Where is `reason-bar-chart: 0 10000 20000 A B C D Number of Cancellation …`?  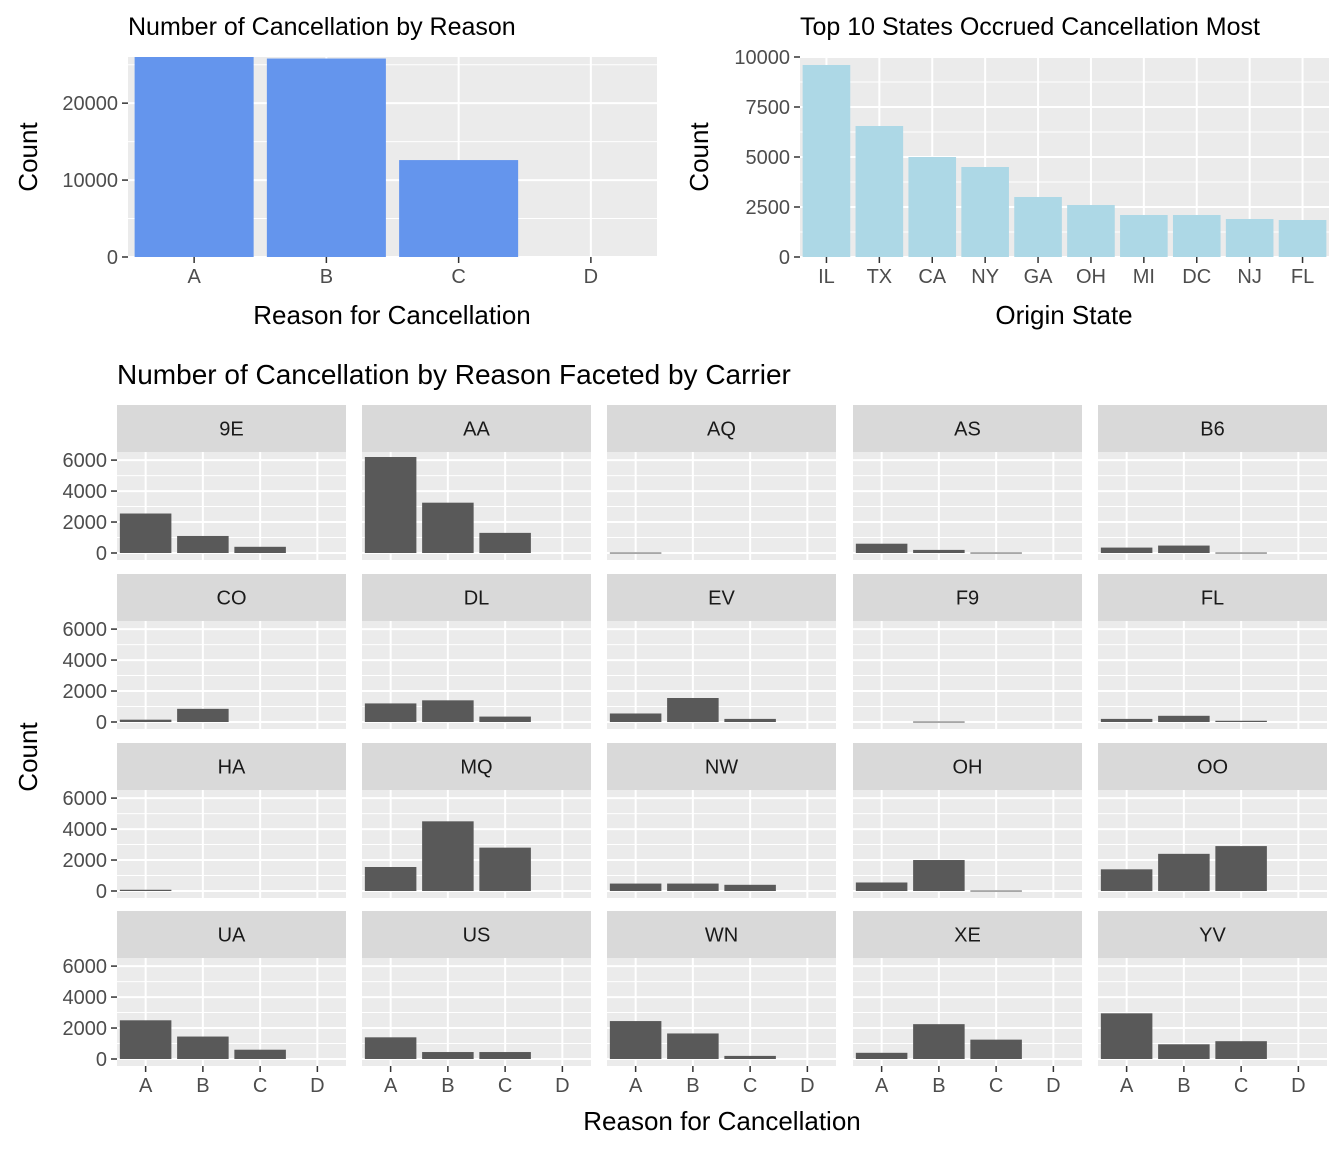
reason-bar-chart: 0 10000 20000 A B C D Number of Cancellation … is located at coordinates (335, 171).